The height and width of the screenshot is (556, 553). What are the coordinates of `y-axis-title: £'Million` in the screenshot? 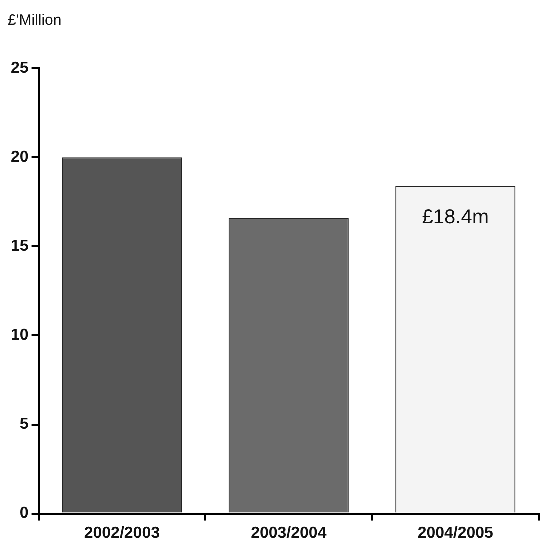 It's located at (35, 21).